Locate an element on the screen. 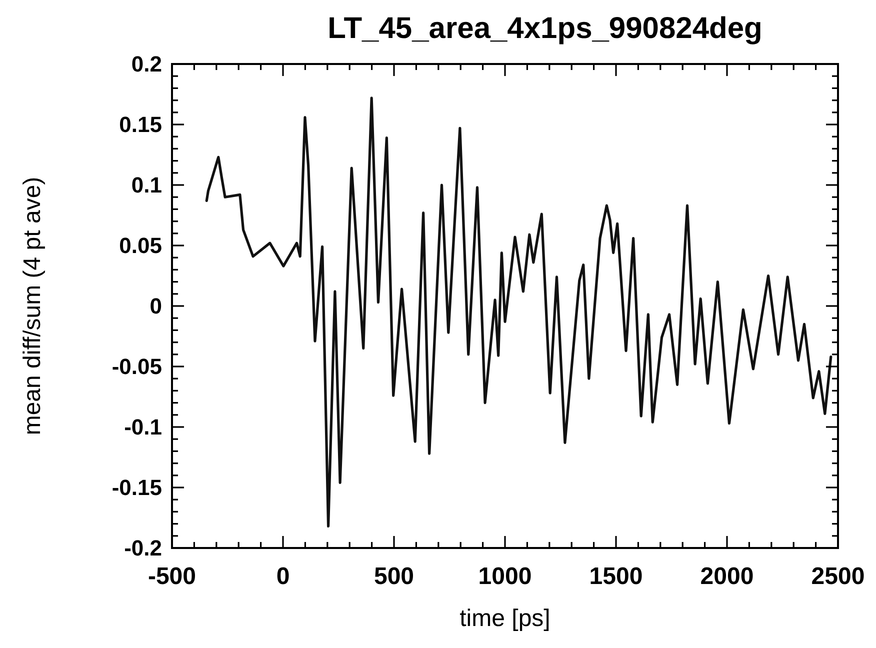 This screenshot has width=876, height=648. x-tick-label: 0 is located at coordinates (283, 576).